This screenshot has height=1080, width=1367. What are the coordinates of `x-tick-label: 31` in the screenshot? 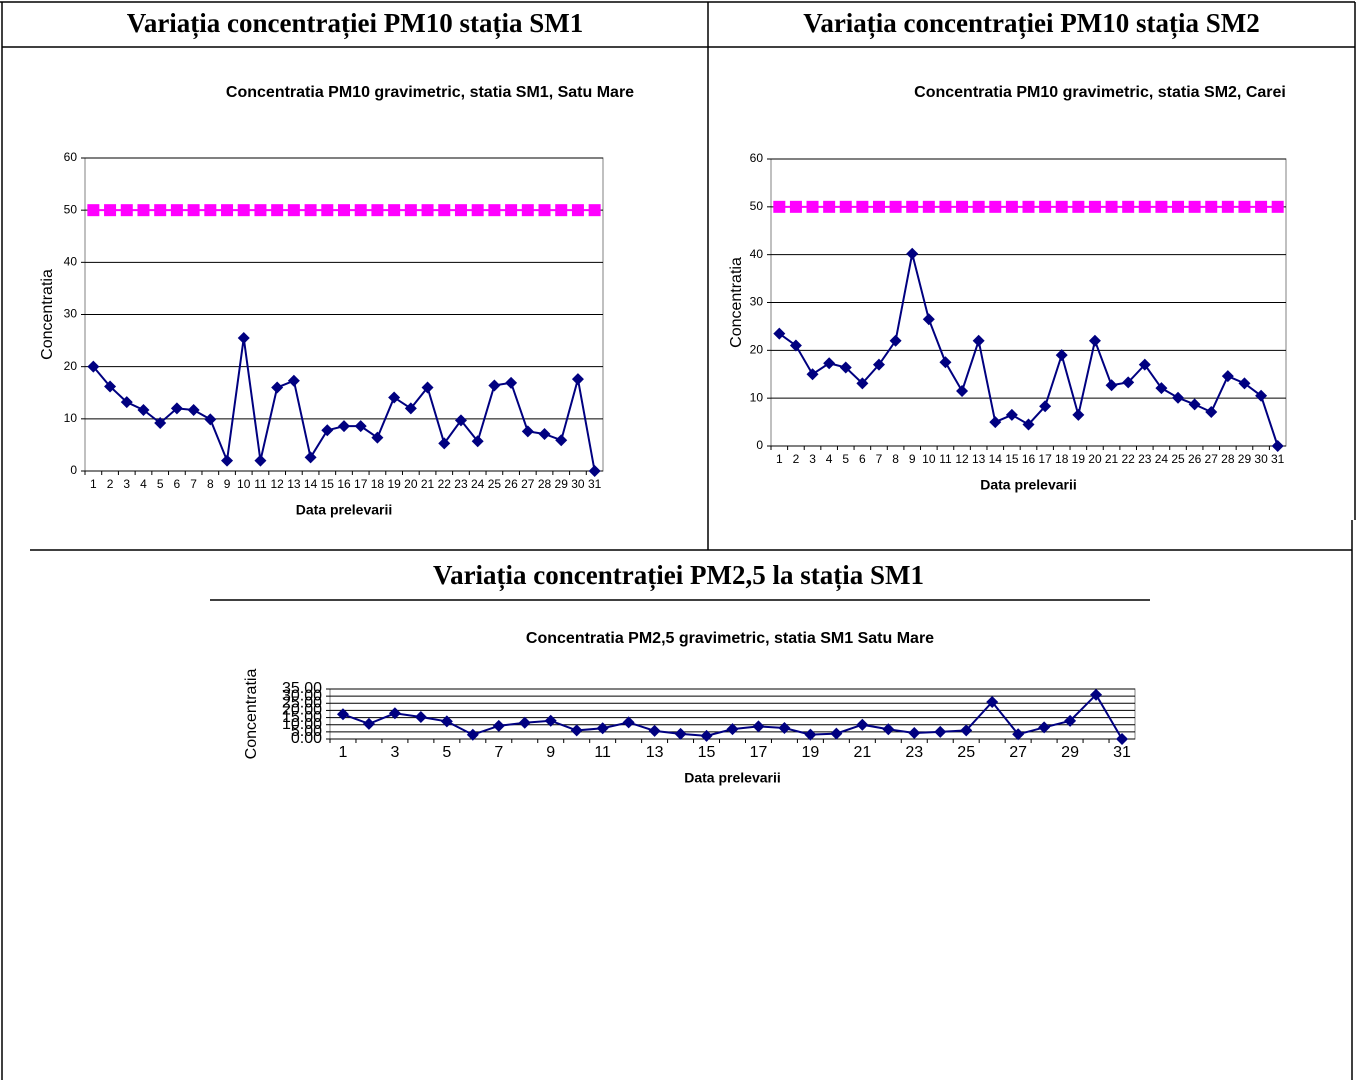 It's located at (1122, 752).